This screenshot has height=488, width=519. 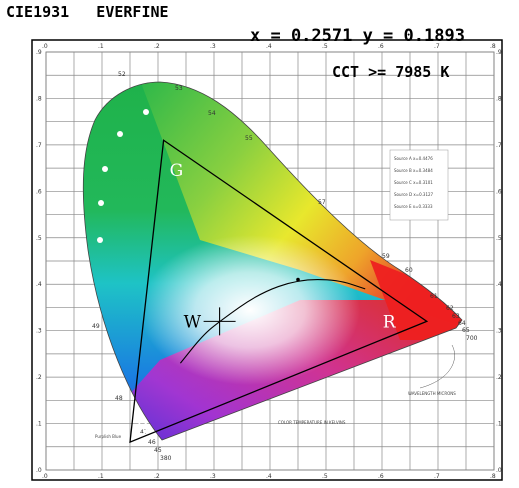 I want to click on x-tick-label-bottom: .1, so click(x=101, y=476).